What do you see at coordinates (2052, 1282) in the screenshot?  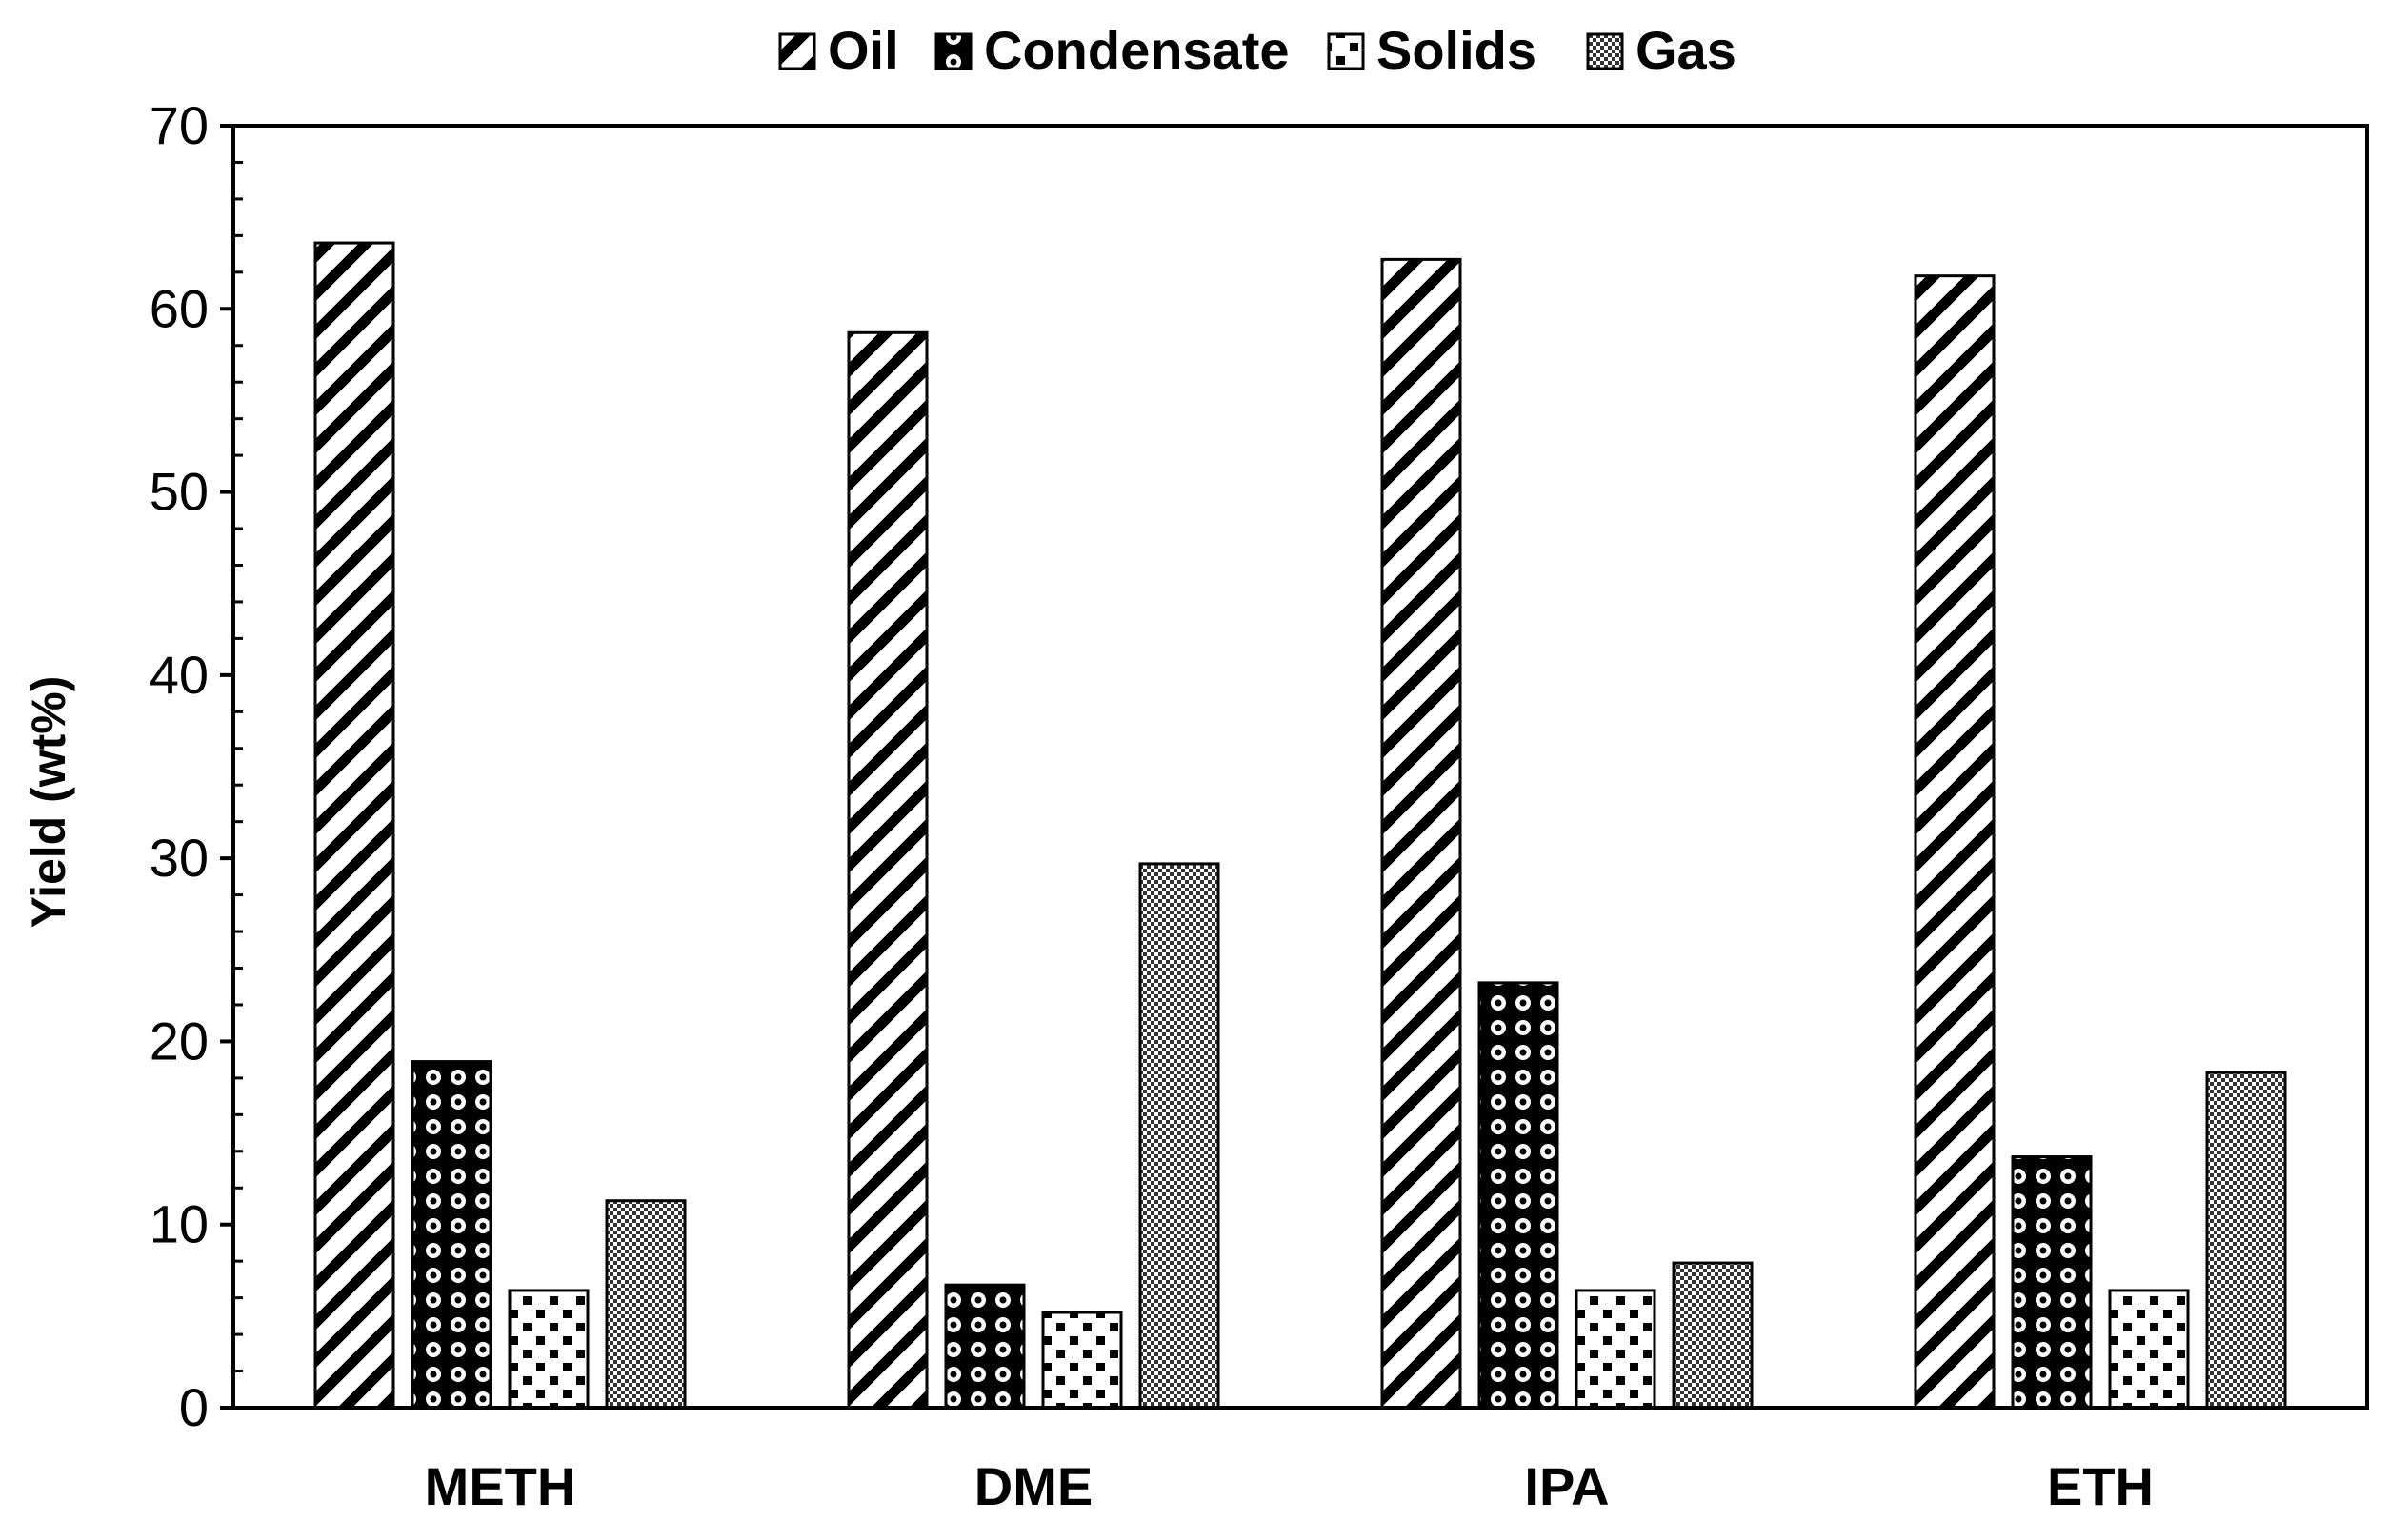 I see `bar-condensate-eth` at bounding box center [2052, 1282].